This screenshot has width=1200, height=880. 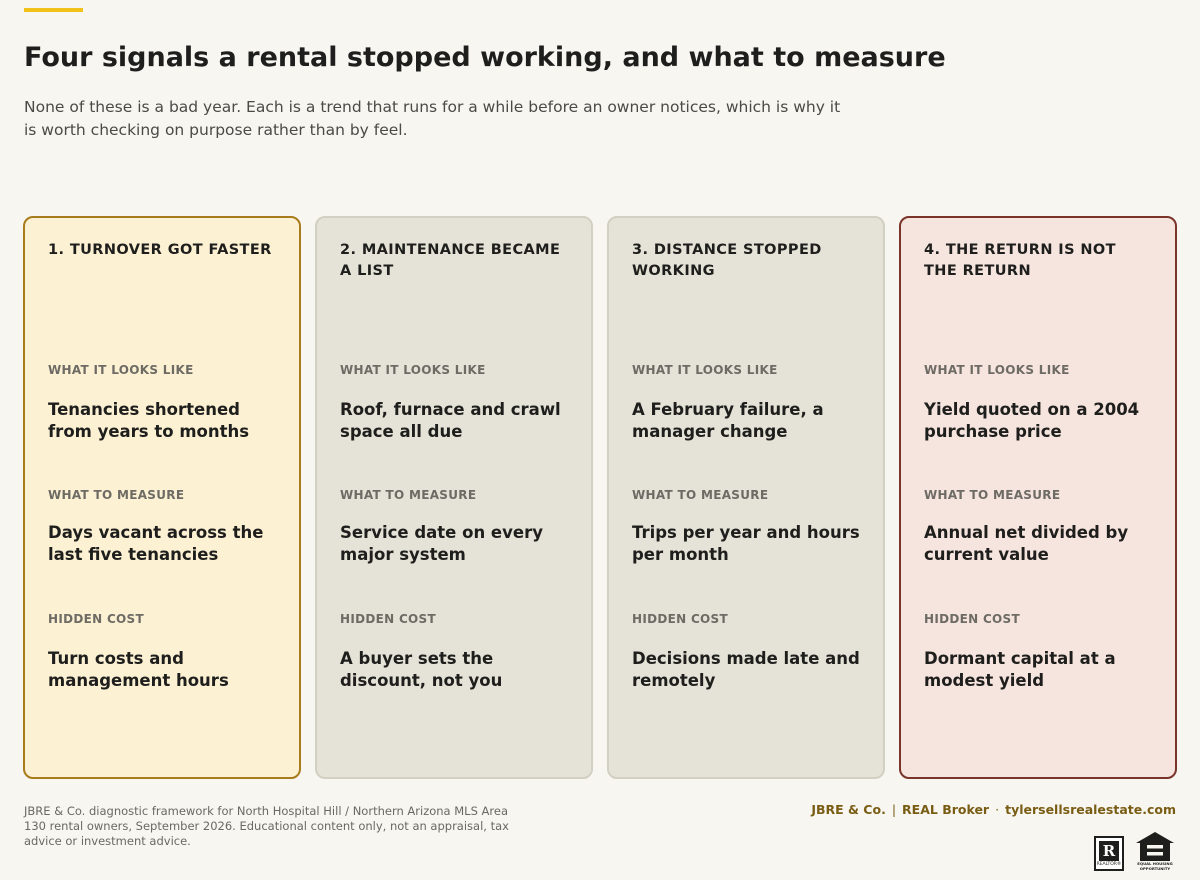 I want to click on website-link: tylersellsrealestate.com, so click(x=1090, y=809).